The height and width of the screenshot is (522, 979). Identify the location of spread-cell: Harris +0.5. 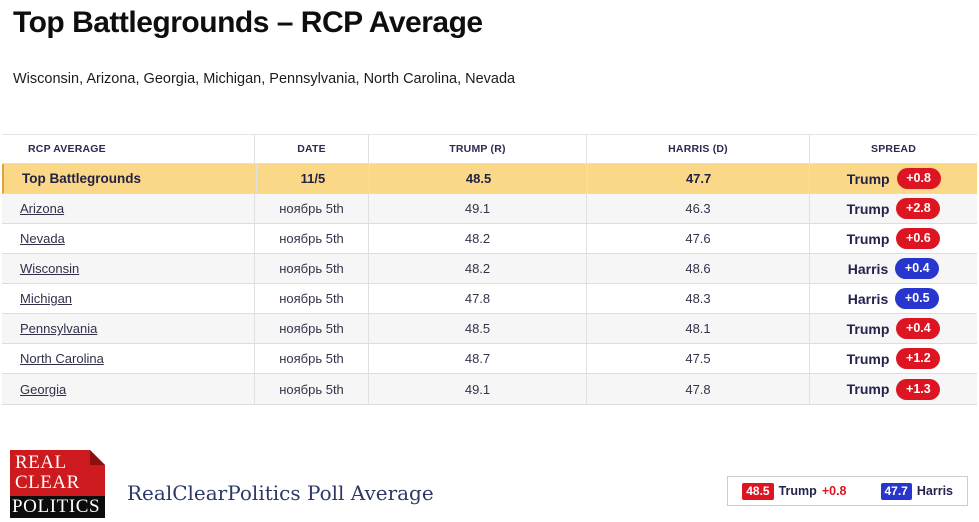
(893, 298).